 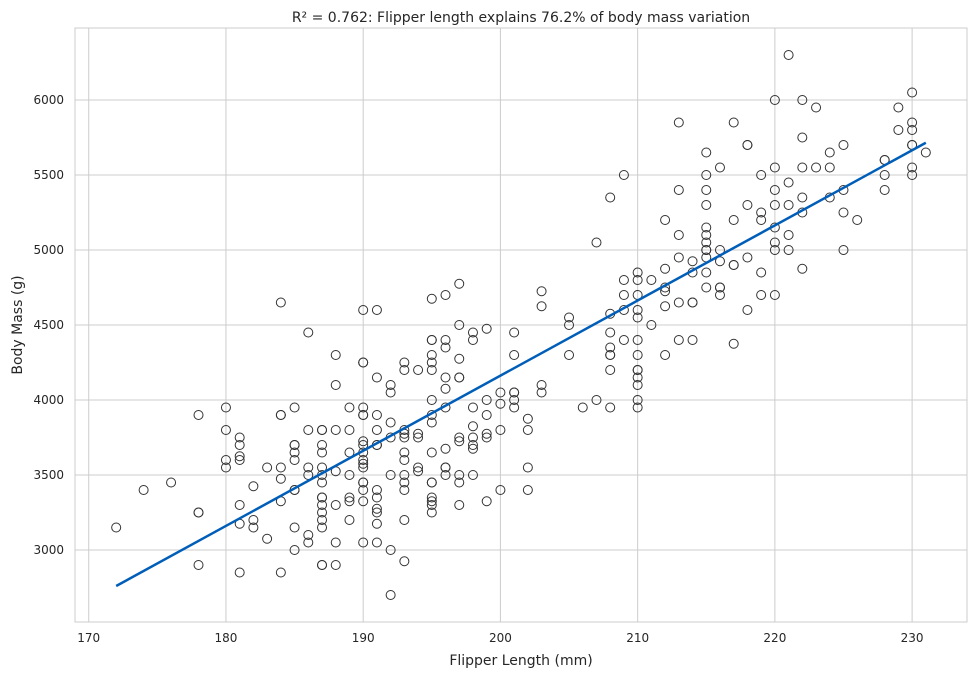 What do you see at coordinates (48, 475) in the screenshot?
I see `y-tick-label: 3500` at bounding box center [48, 475].